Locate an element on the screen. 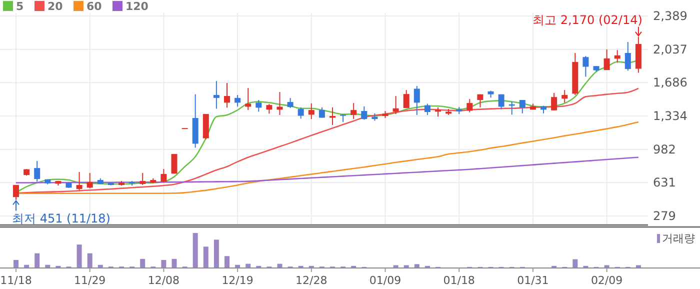  legend-label: 20 is located at coordinates (56, 6).